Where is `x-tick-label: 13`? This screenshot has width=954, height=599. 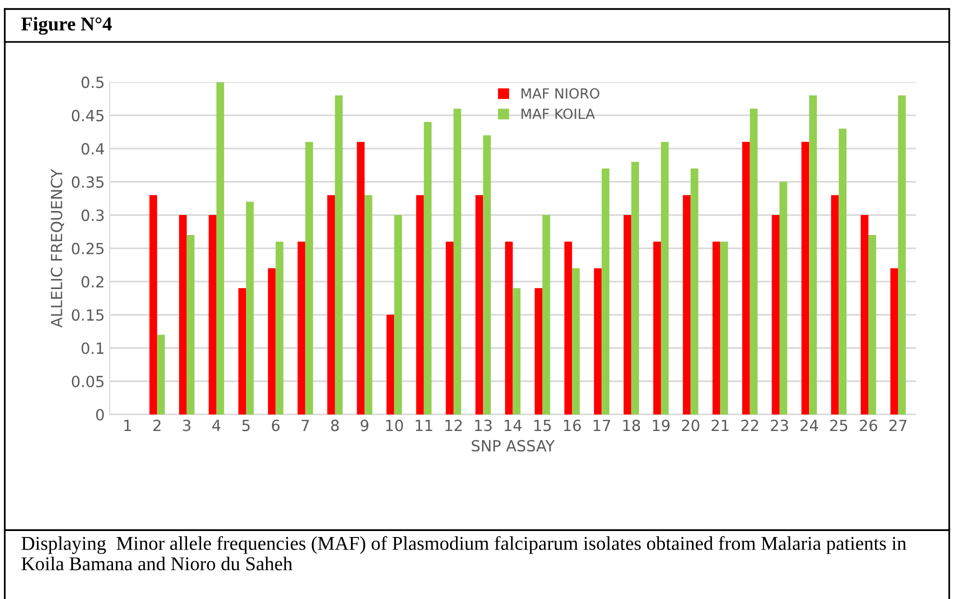 x-tick-label: 13 is located at coordinates (483, 426).